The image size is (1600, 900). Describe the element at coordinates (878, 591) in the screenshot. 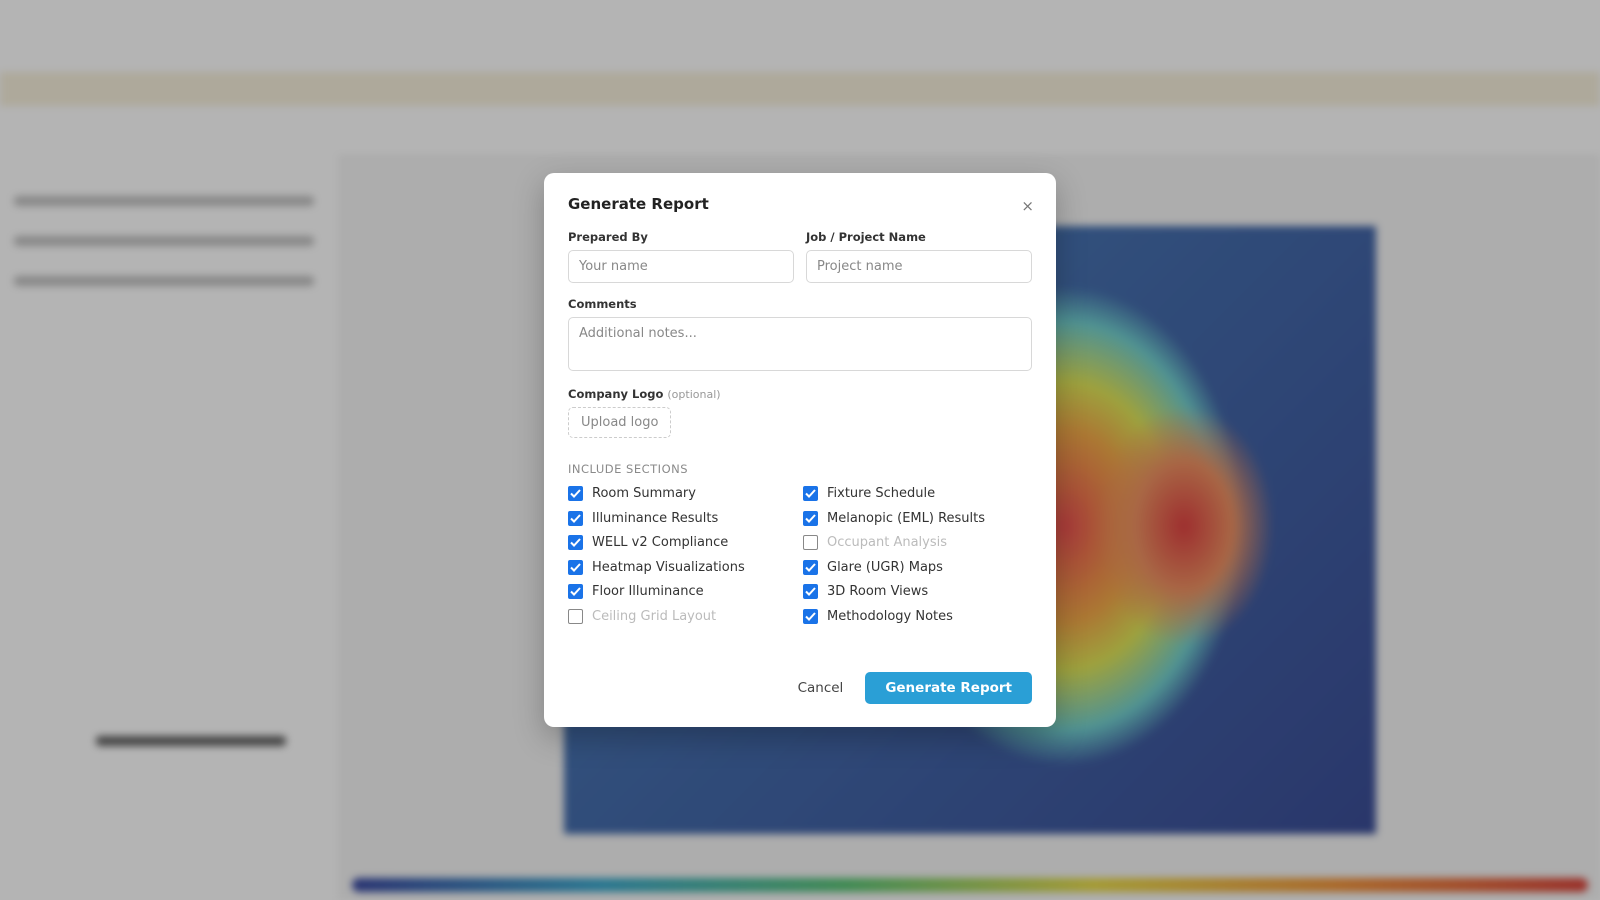

I see `checkbox-label: 3D Room Views` at that location.